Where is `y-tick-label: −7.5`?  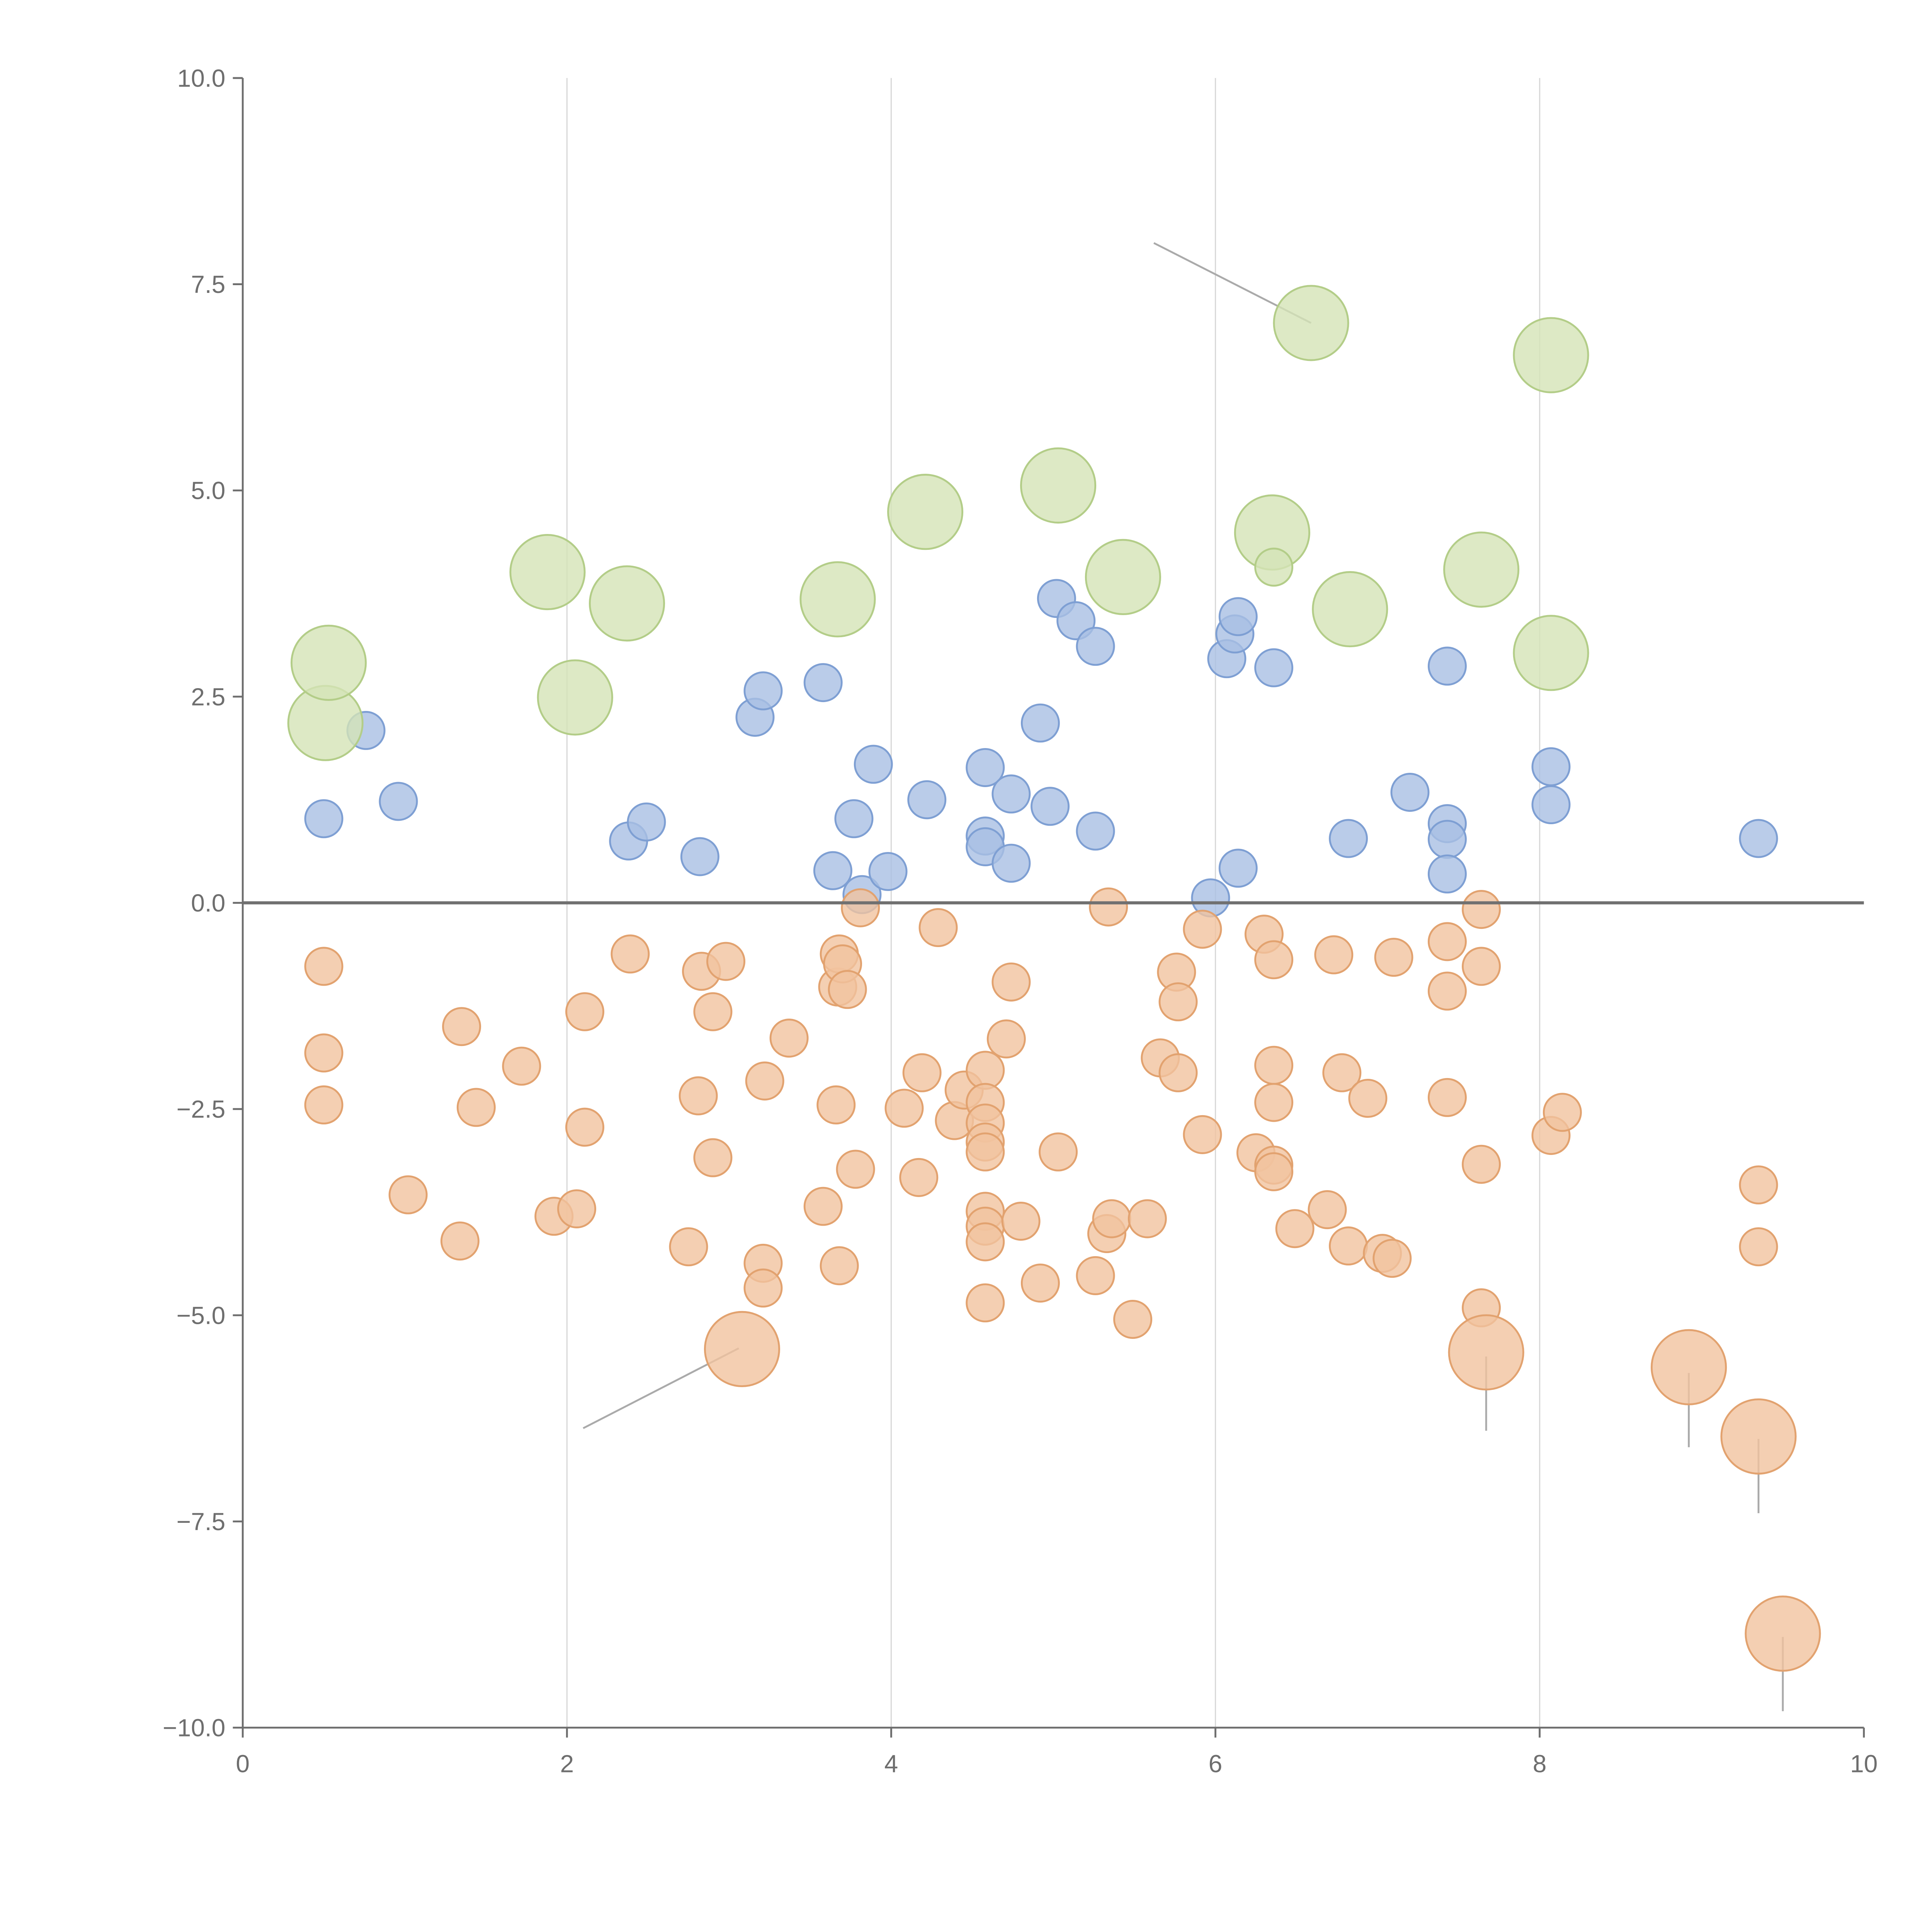 y-tick-label: −7.5 is located at coordinates (202, 1522).